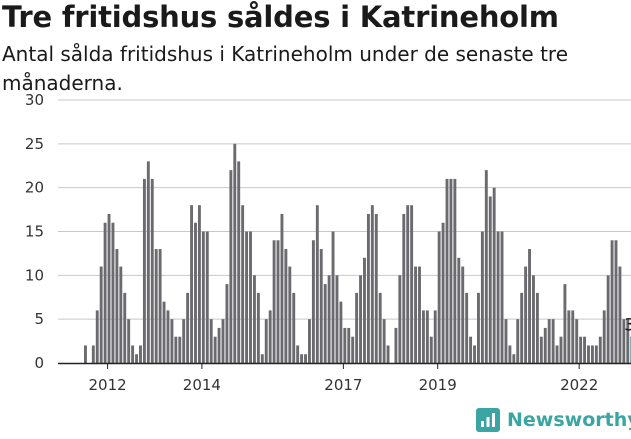 This screenshot has height=439, width=631. I want to click on x-tick-label: 2017, so click(343, 385).